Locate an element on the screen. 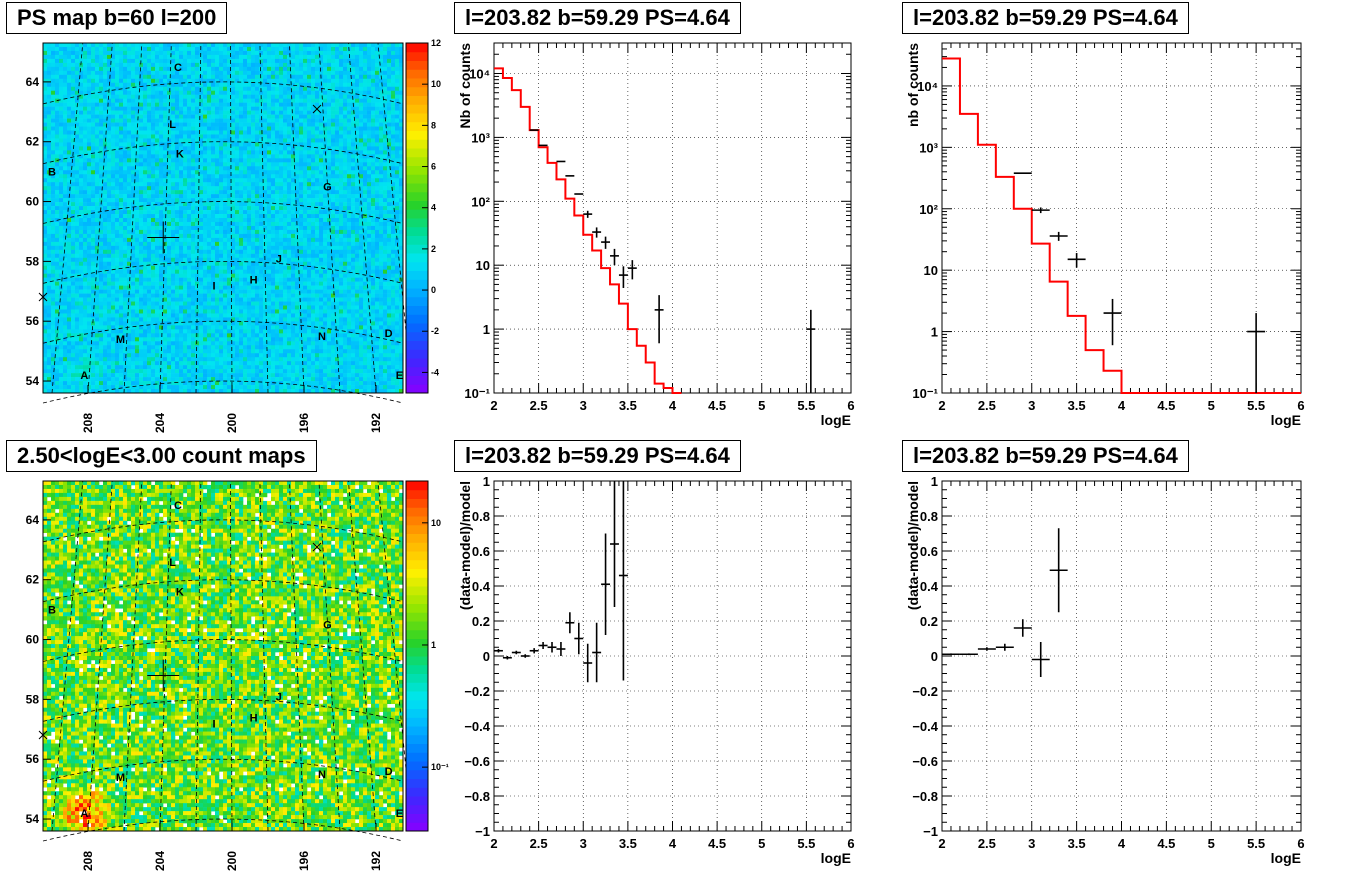 The image size is (1348, 876). colorbar-tick-label: 4 is located at coordinates (433, 208).